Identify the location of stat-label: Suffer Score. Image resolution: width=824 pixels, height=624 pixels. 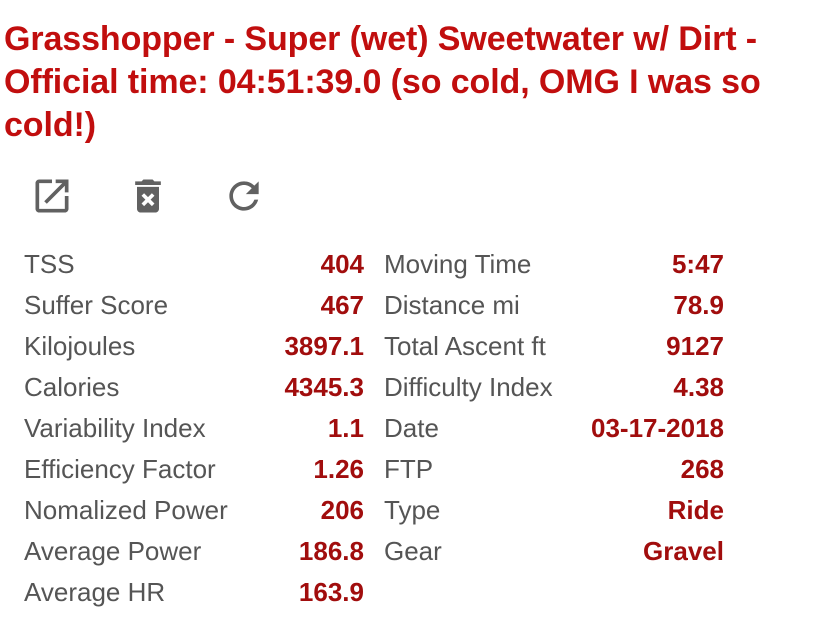
(96, 305).